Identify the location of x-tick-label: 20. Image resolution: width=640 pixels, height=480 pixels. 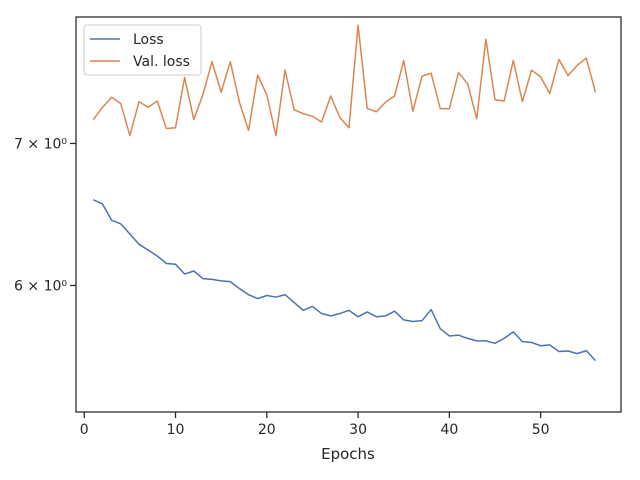
(267, 430).